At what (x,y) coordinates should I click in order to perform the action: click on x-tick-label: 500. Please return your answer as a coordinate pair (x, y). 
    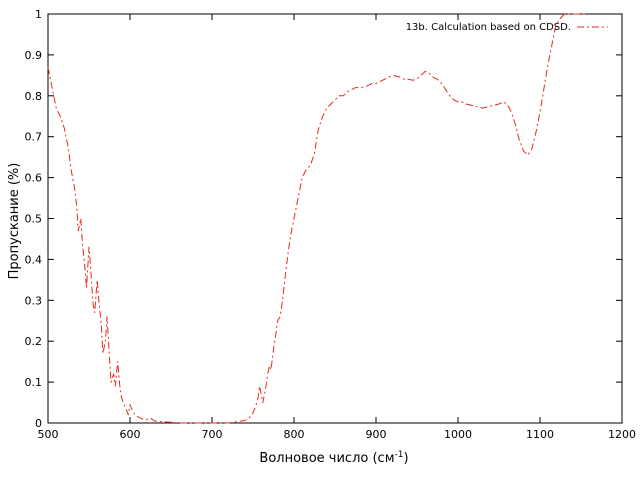
    Looking at the image, I should click on (48, 434).